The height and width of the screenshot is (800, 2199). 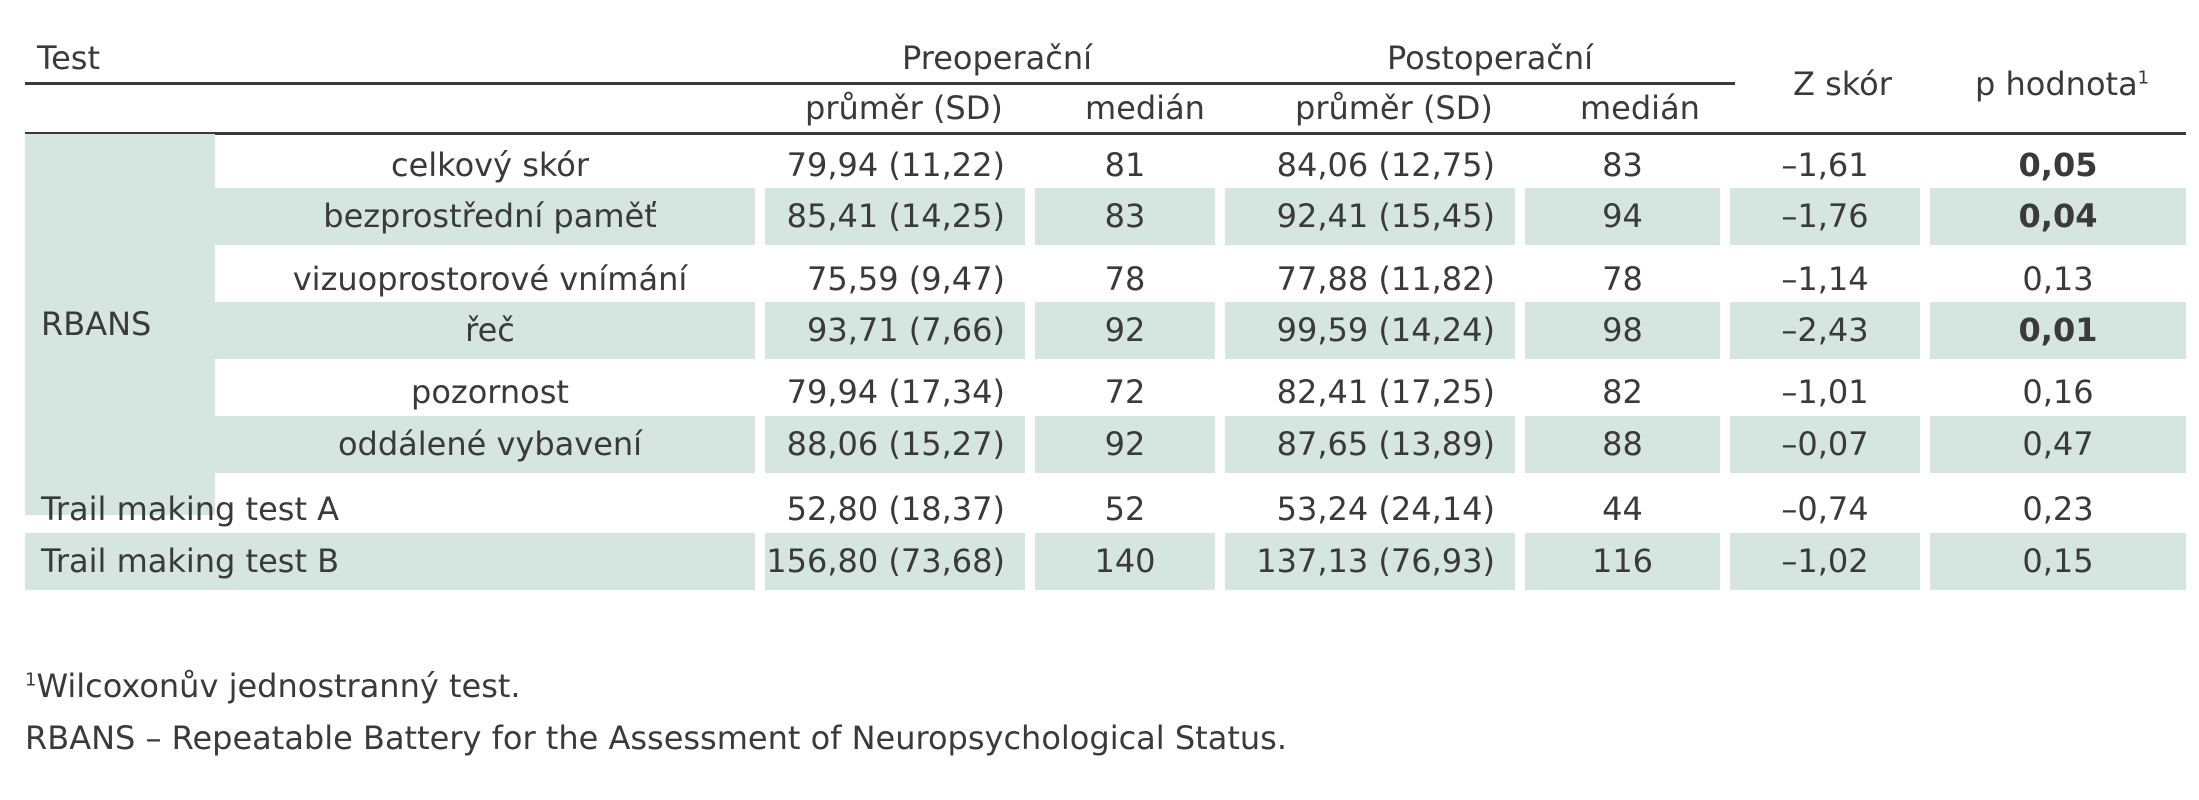 What do you see at coordinates (1385, 165) in the screenshot?
I see `cell-post-mean: 84,06 (12,75)` at bounding box center [1385, 165].